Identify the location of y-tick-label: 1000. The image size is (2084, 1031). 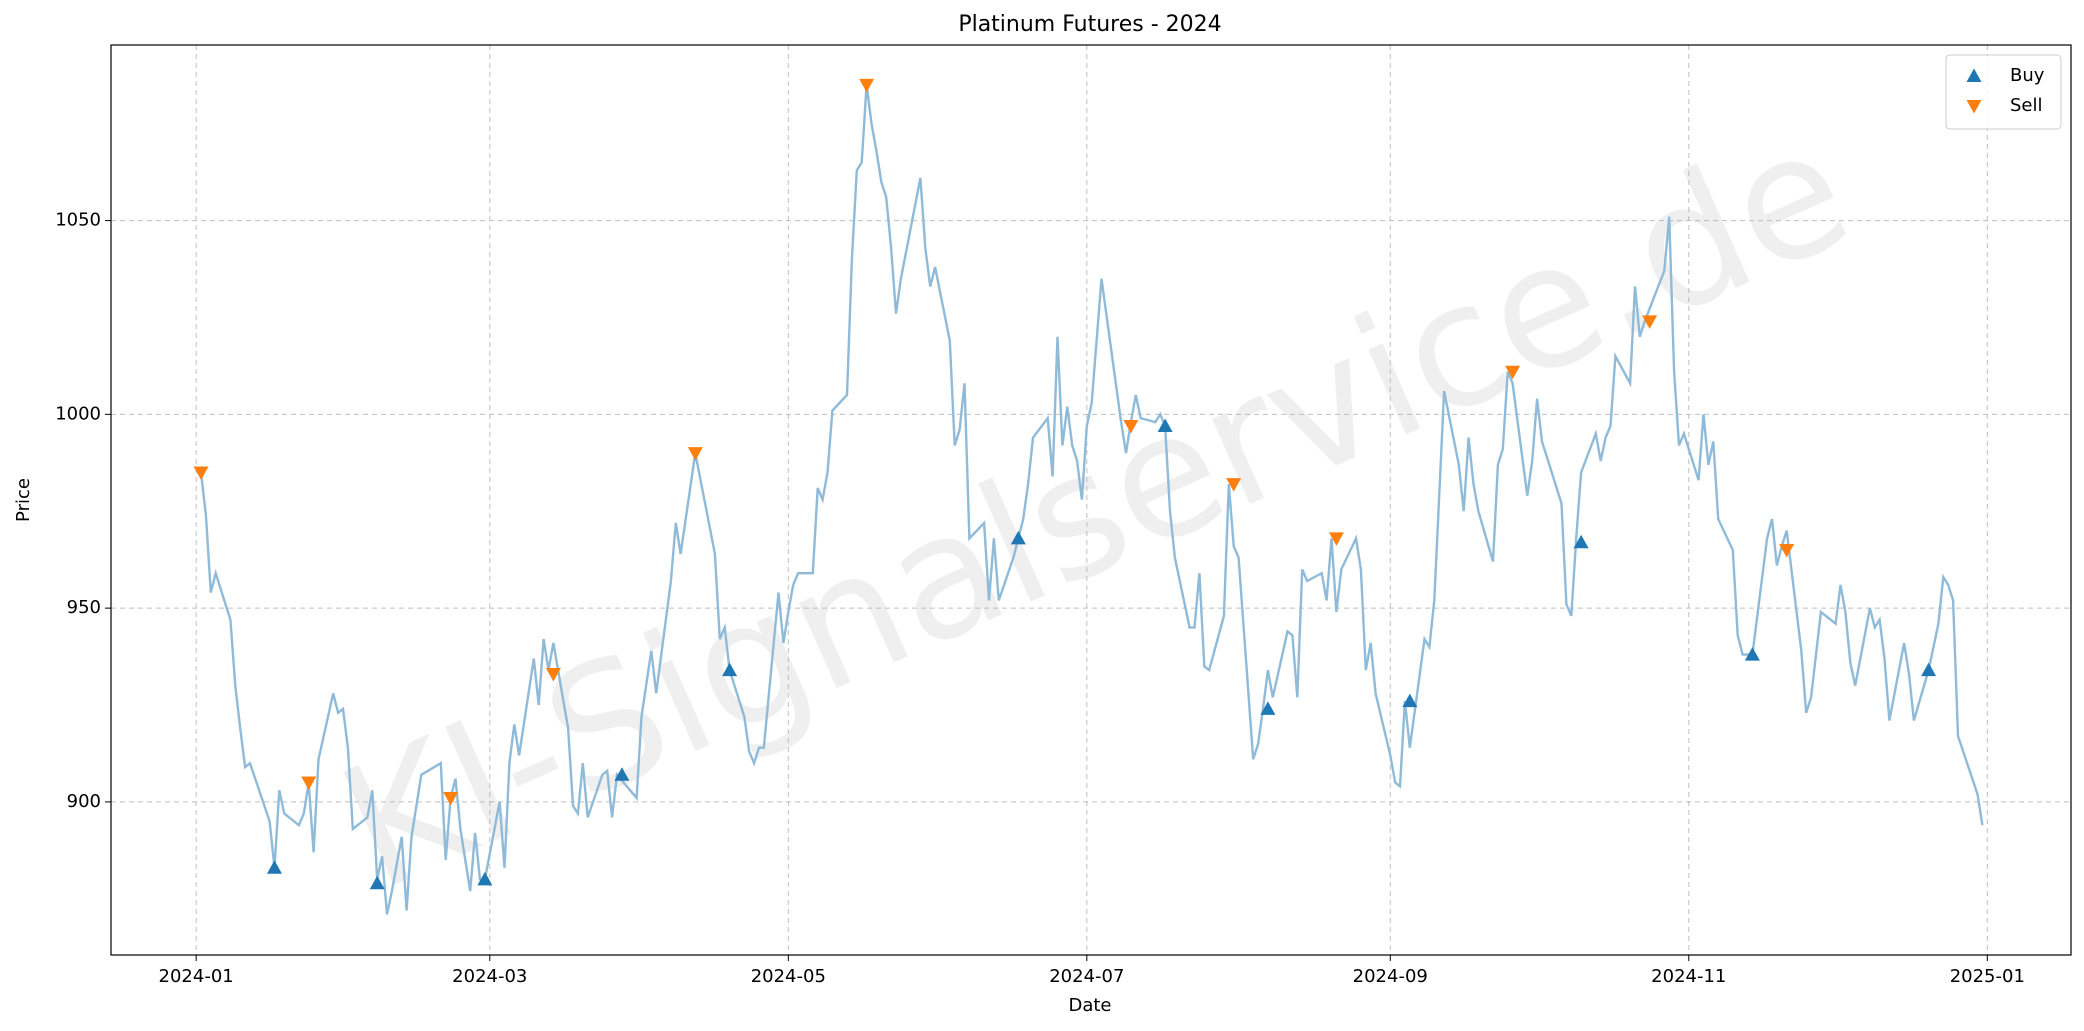
(78, 413).